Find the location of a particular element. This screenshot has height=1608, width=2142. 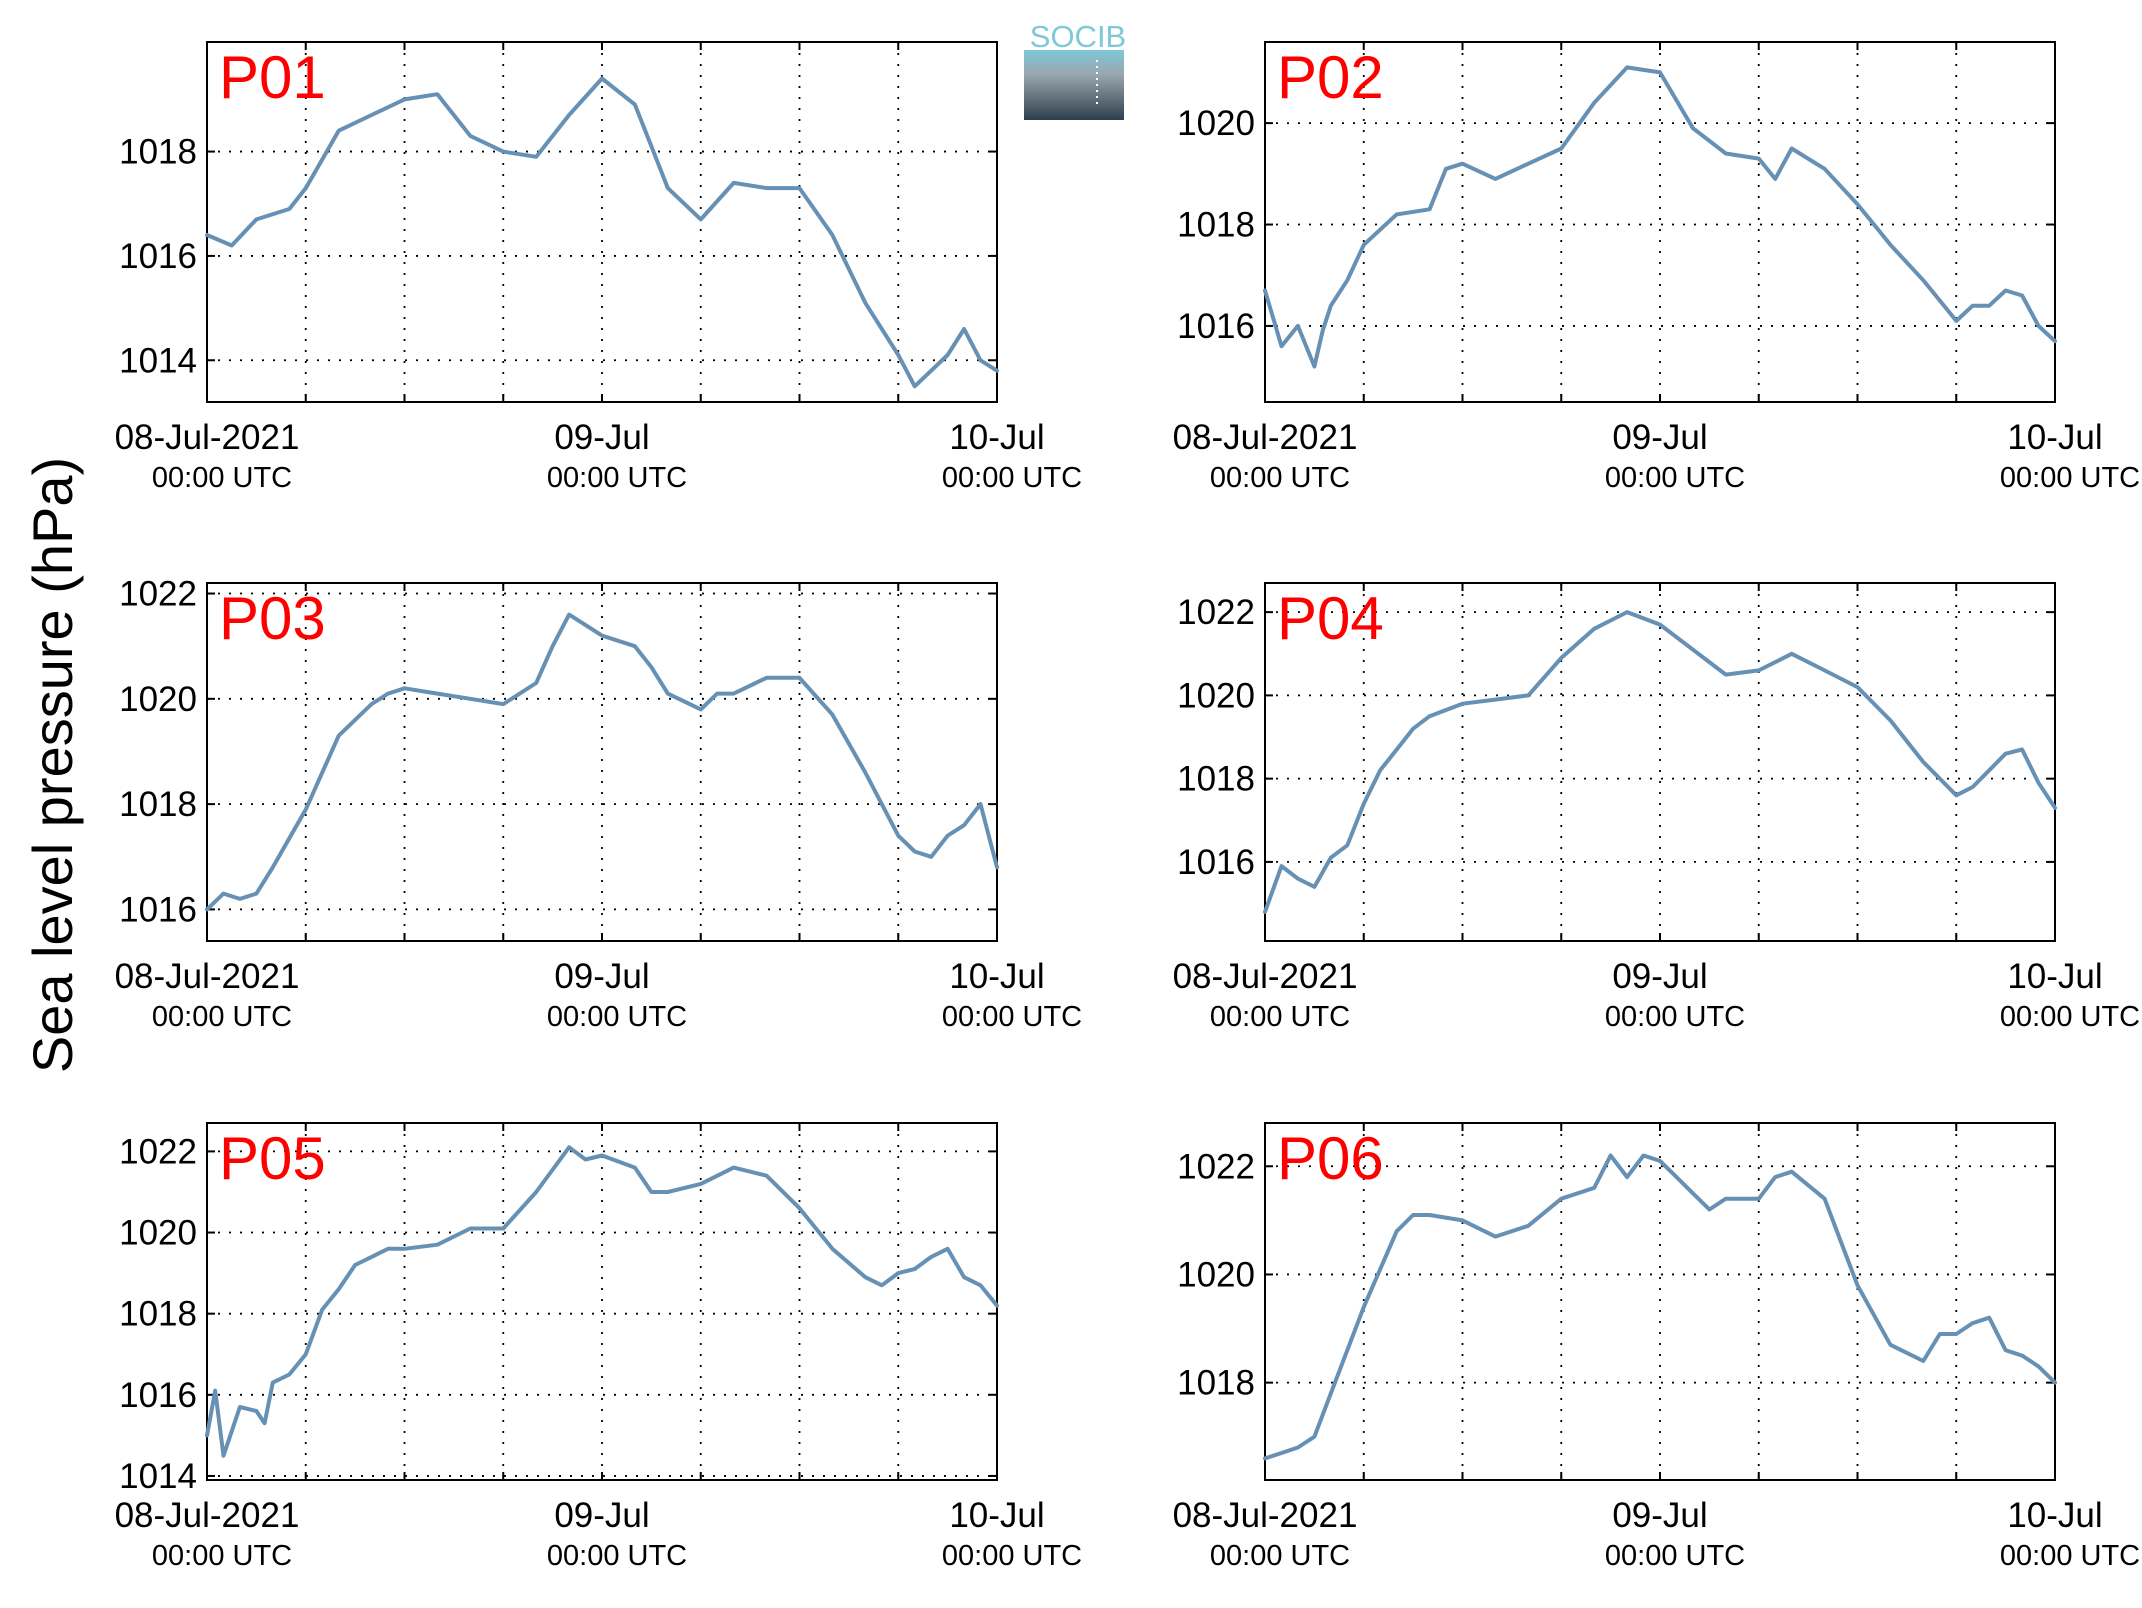

socib-logo-mark is located at coordinates (1074, 85).